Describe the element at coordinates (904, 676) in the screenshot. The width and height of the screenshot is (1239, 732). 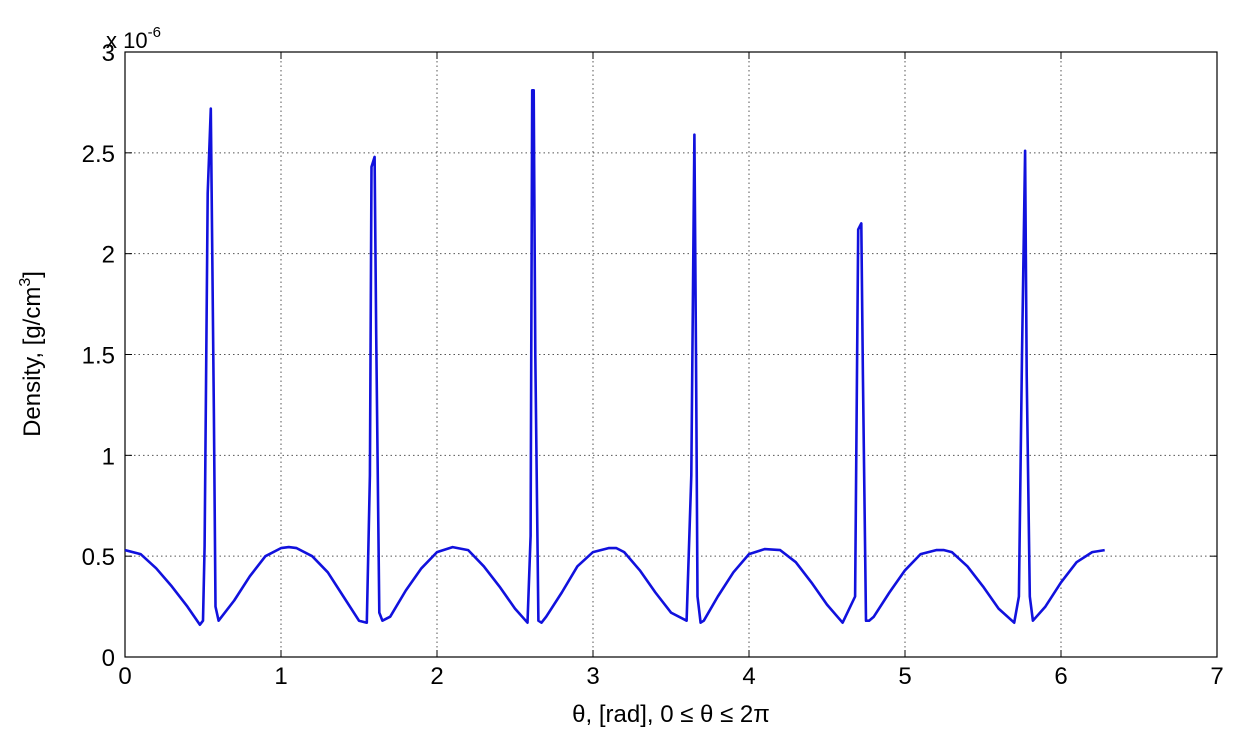
I see `x-tick-label: 5` at that location.